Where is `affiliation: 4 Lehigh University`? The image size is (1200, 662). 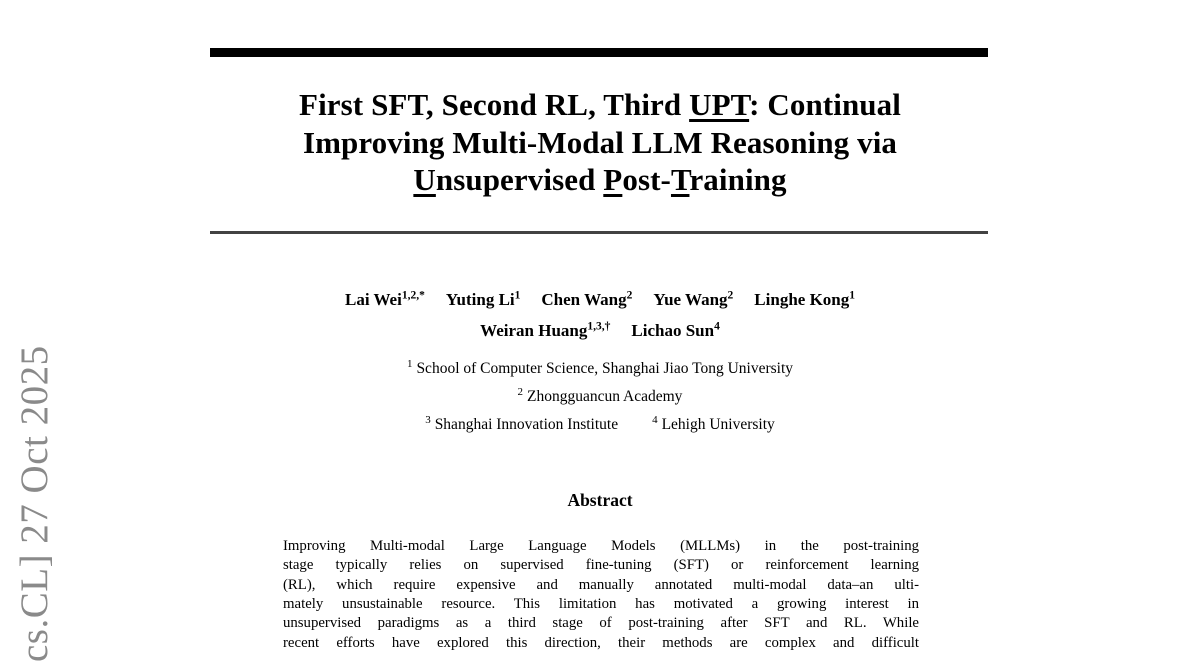 affiliation: 4 Lehigh University is located at coordinates (713, 424).